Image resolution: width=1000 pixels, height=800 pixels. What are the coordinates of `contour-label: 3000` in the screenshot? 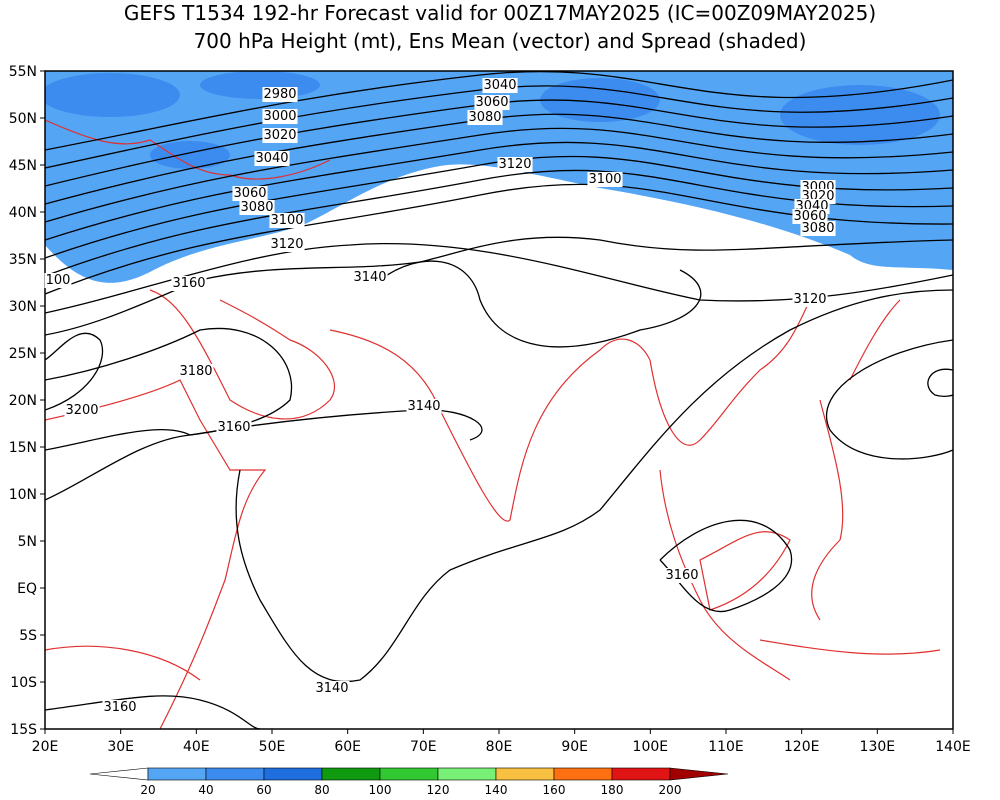 It's located at (279, 116).